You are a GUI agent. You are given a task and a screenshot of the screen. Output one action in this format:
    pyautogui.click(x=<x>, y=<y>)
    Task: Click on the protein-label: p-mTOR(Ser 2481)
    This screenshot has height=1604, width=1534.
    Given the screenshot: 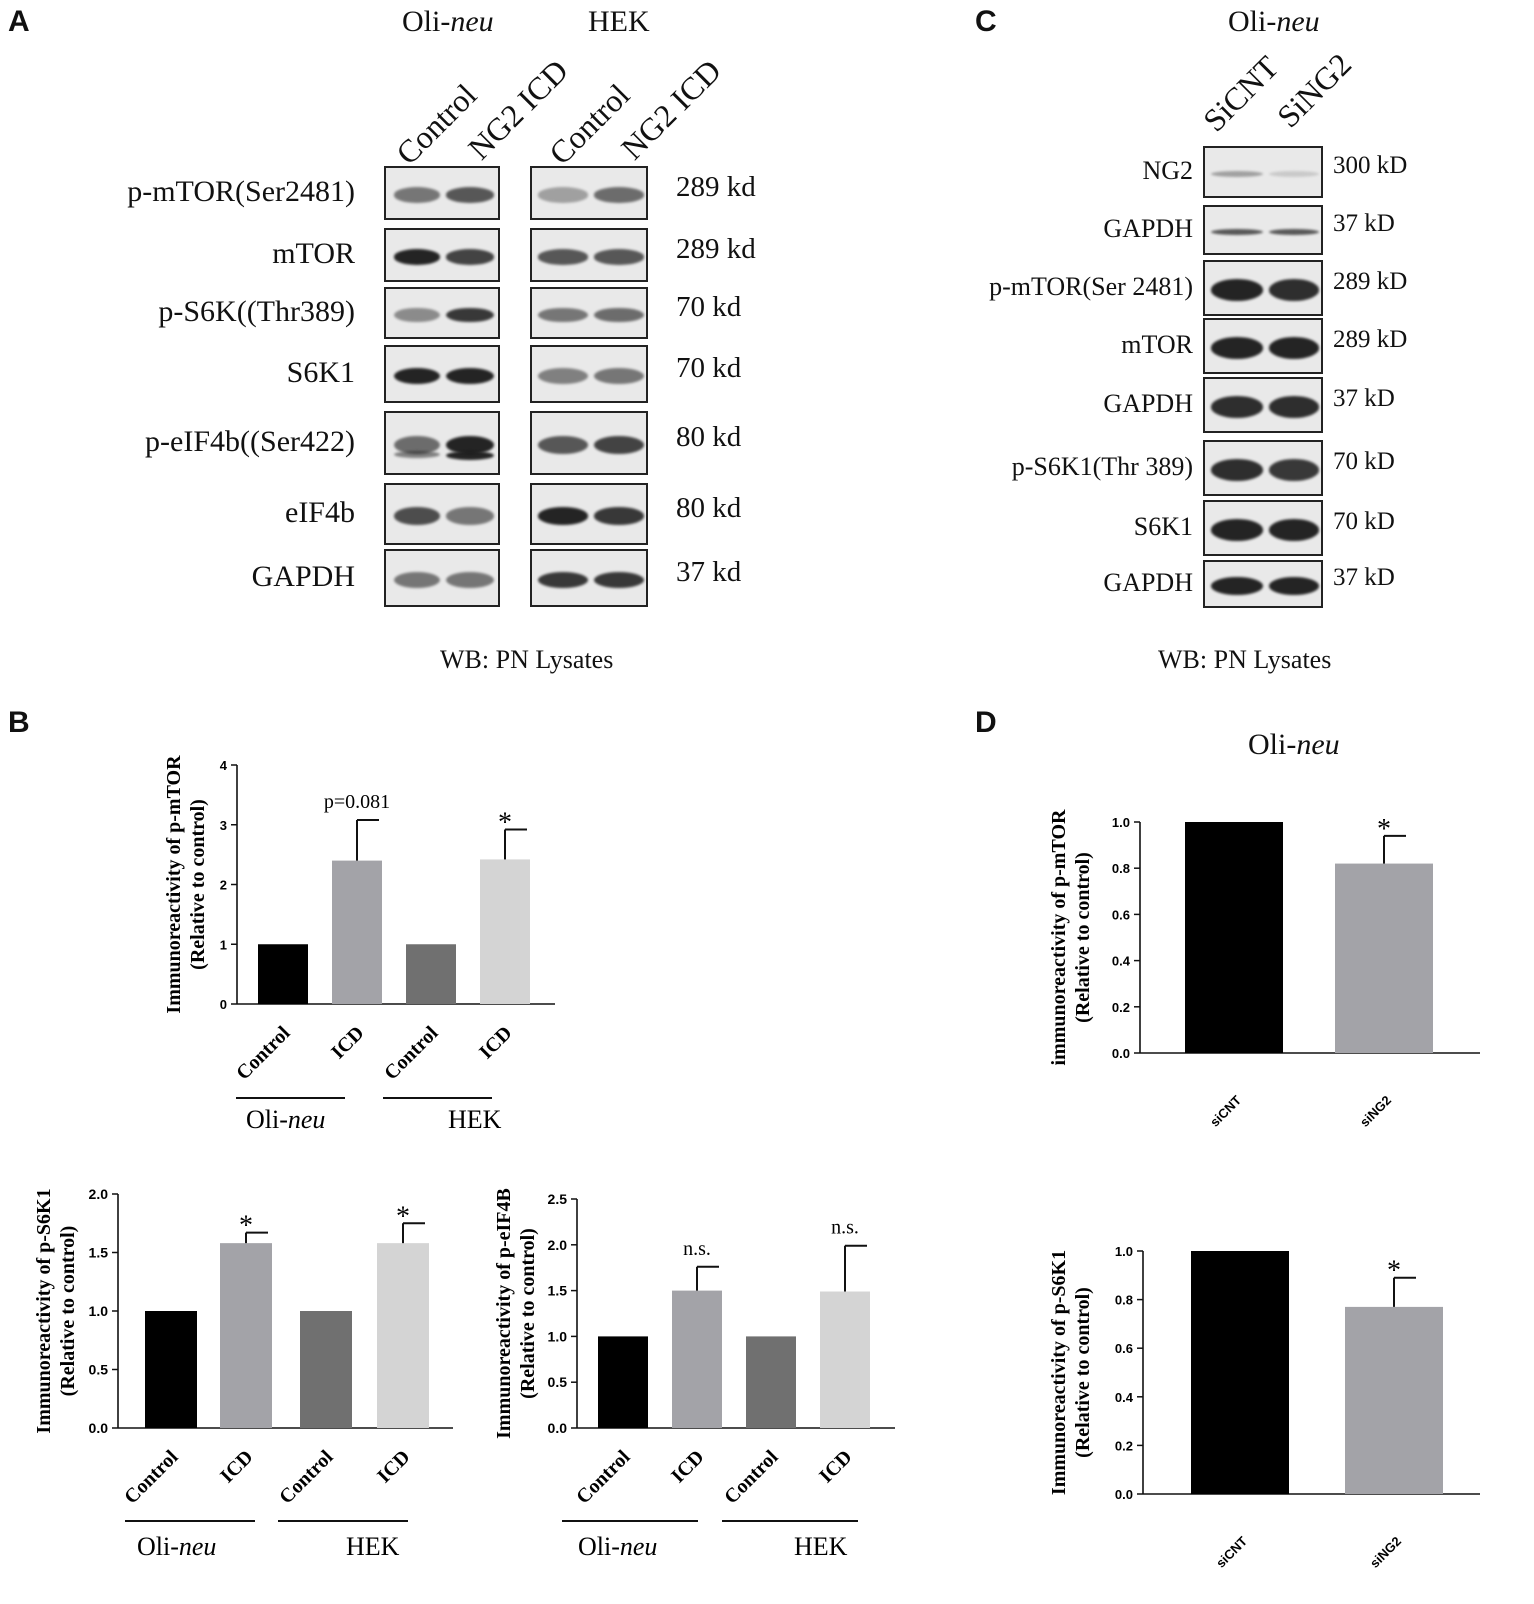 What is the action you would take?
    pyautogui.click(x=1091, y=286)
    